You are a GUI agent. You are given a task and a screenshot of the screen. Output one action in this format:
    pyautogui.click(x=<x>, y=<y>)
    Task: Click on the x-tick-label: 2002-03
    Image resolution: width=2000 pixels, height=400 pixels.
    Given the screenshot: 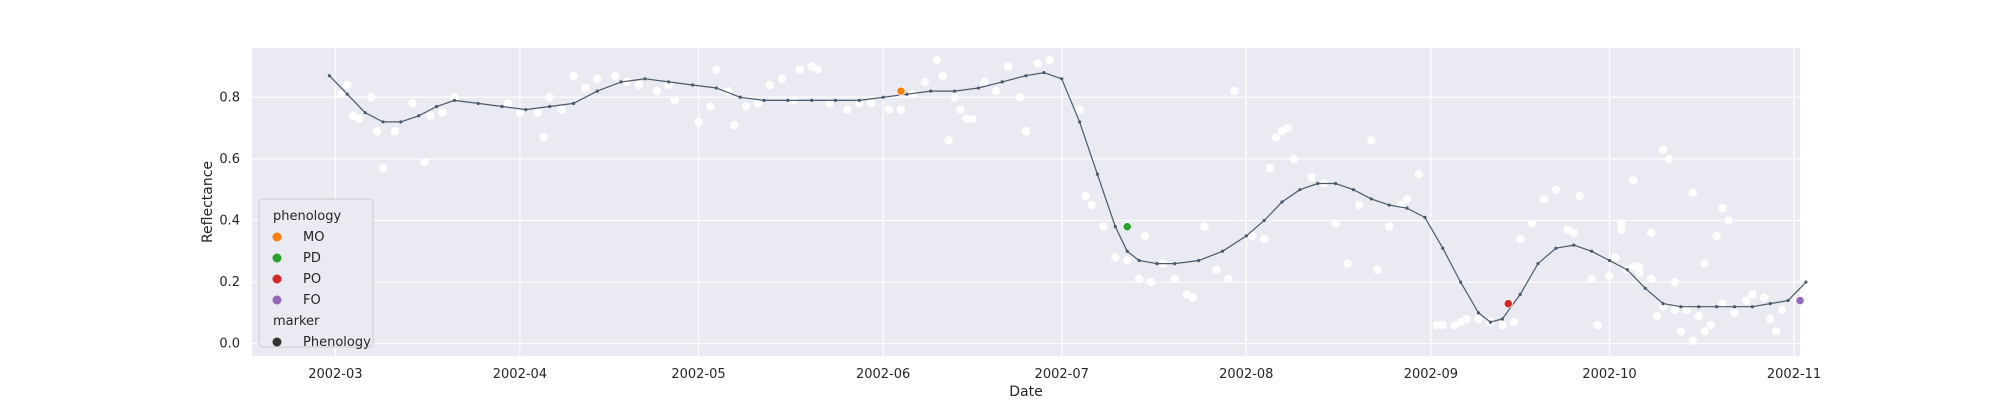 What is the action you would take?
    pyautogui.click(x=335, y=374)
    